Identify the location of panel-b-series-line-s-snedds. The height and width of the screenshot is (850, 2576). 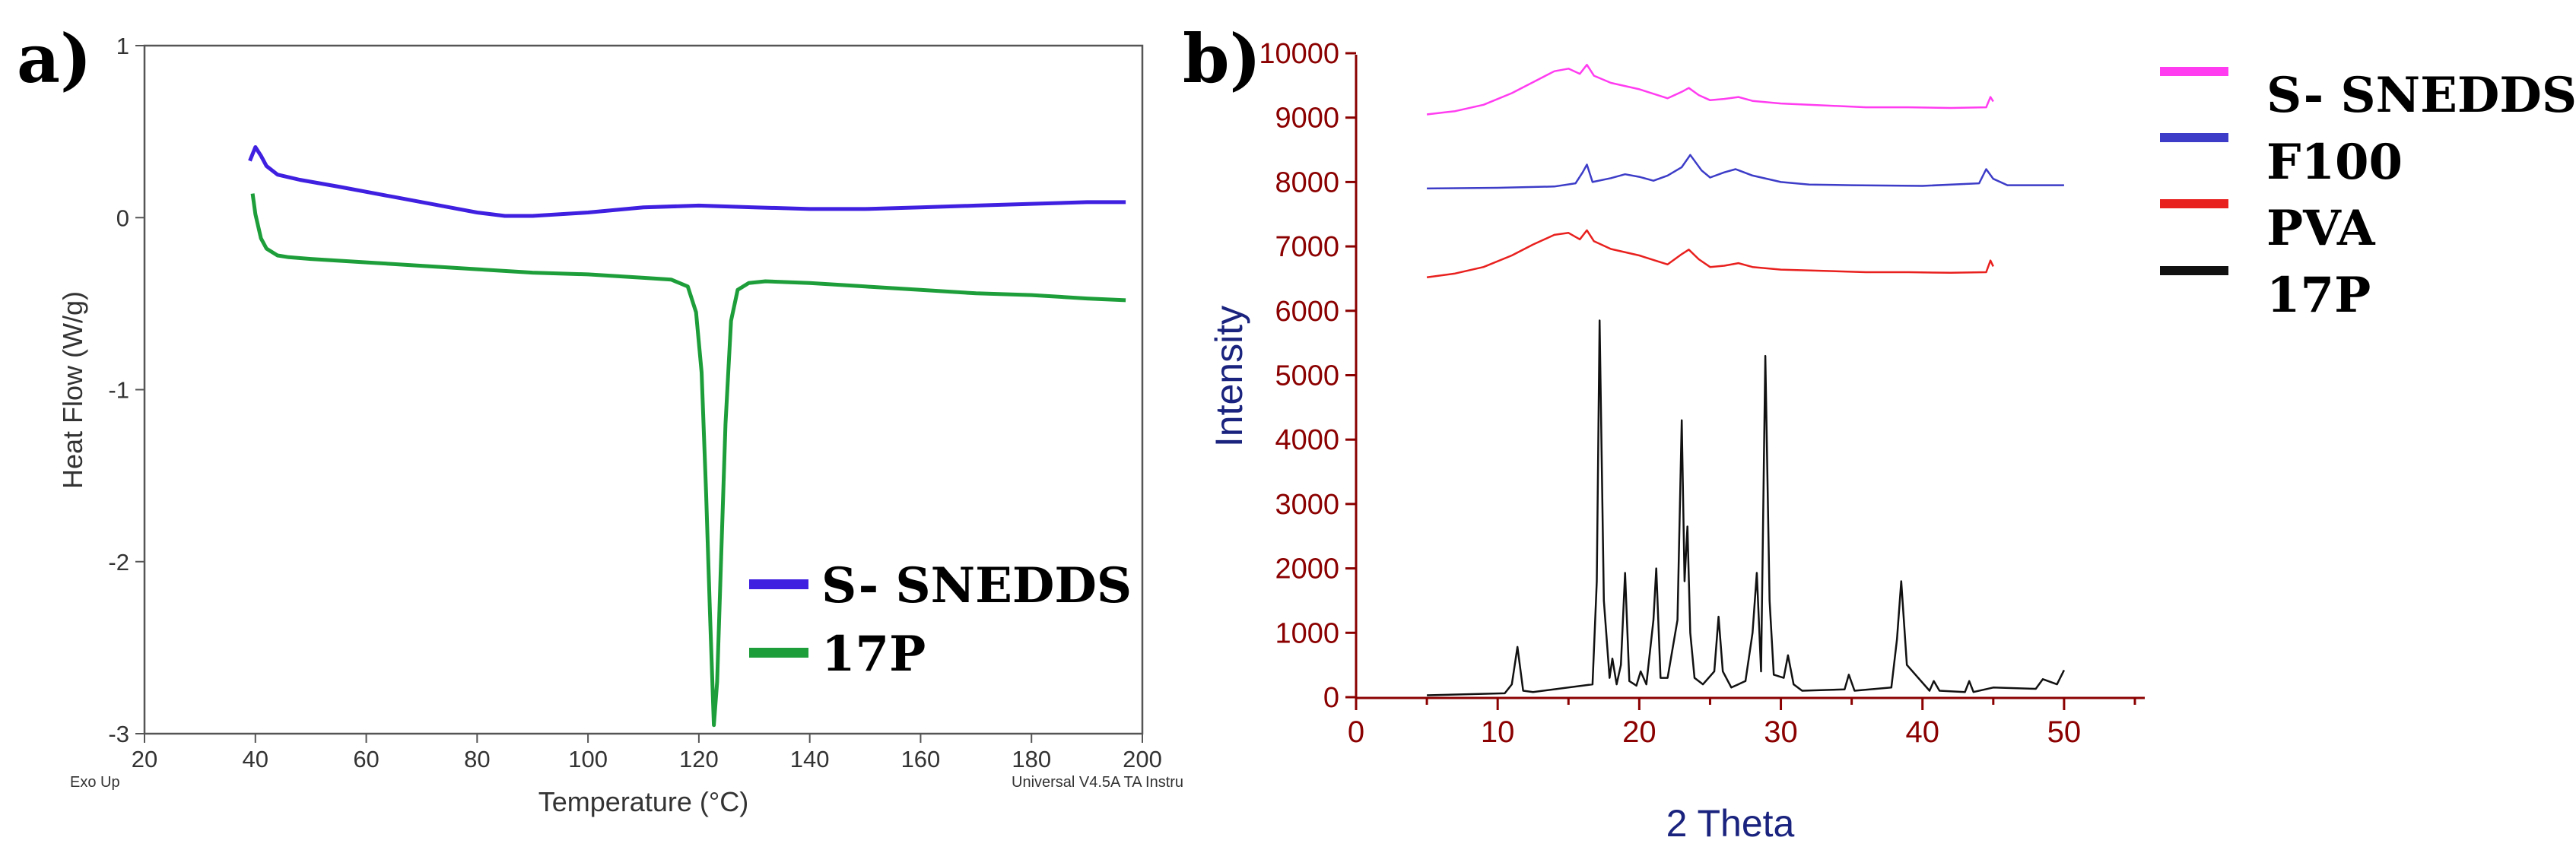
(1710, 89).